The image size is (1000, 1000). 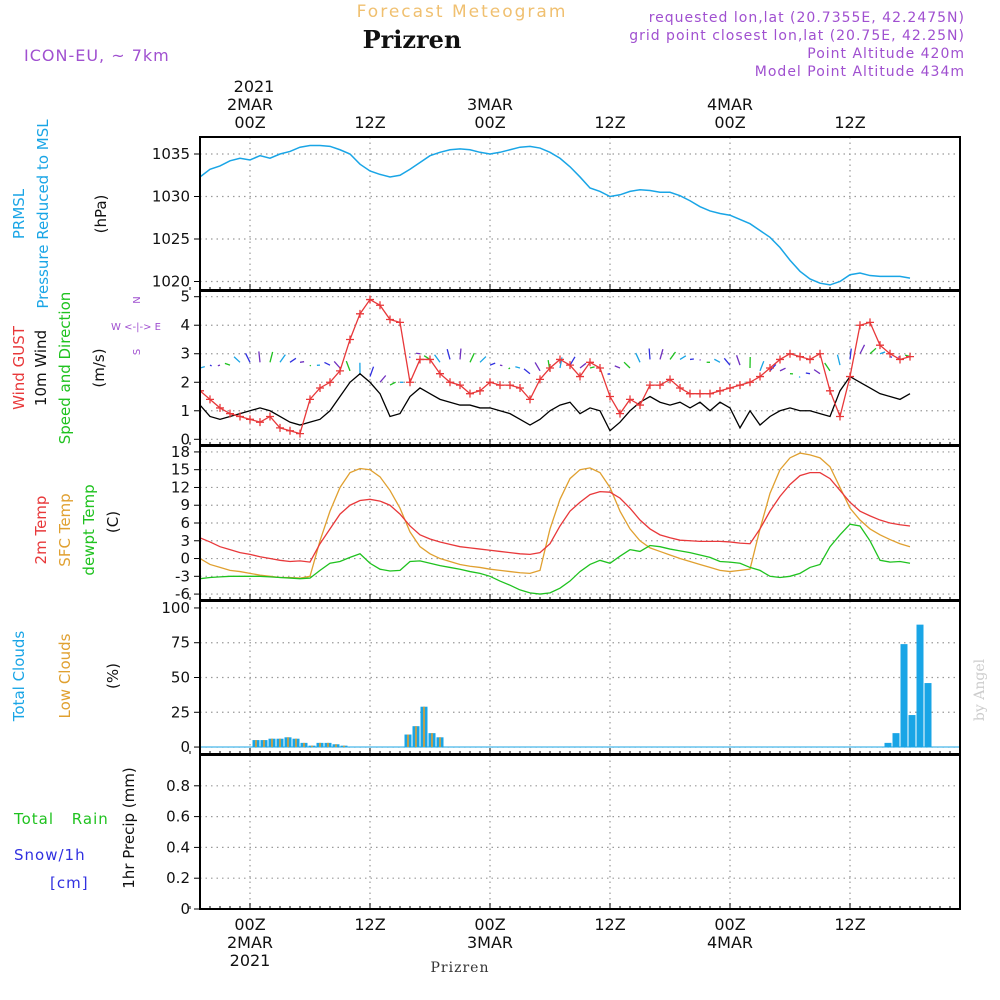 I want to click on pressure-ytick-label: 1020, so click(x=171, y=282).